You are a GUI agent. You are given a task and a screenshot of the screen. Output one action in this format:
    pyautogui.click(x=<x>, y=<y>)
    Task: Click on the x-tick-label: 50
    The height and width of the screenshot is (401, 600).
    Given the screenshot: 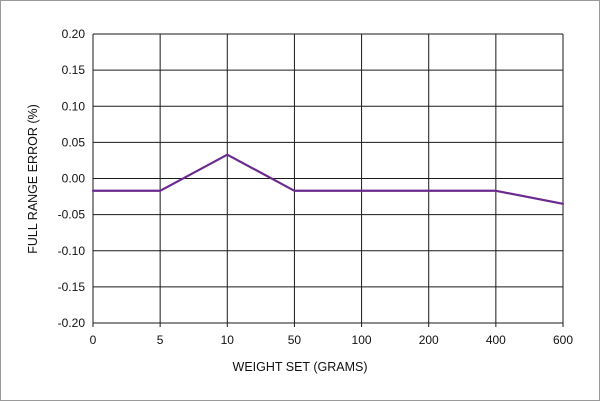 What is the action you would take?
    pyautogui.click(x=295, y=340)
    